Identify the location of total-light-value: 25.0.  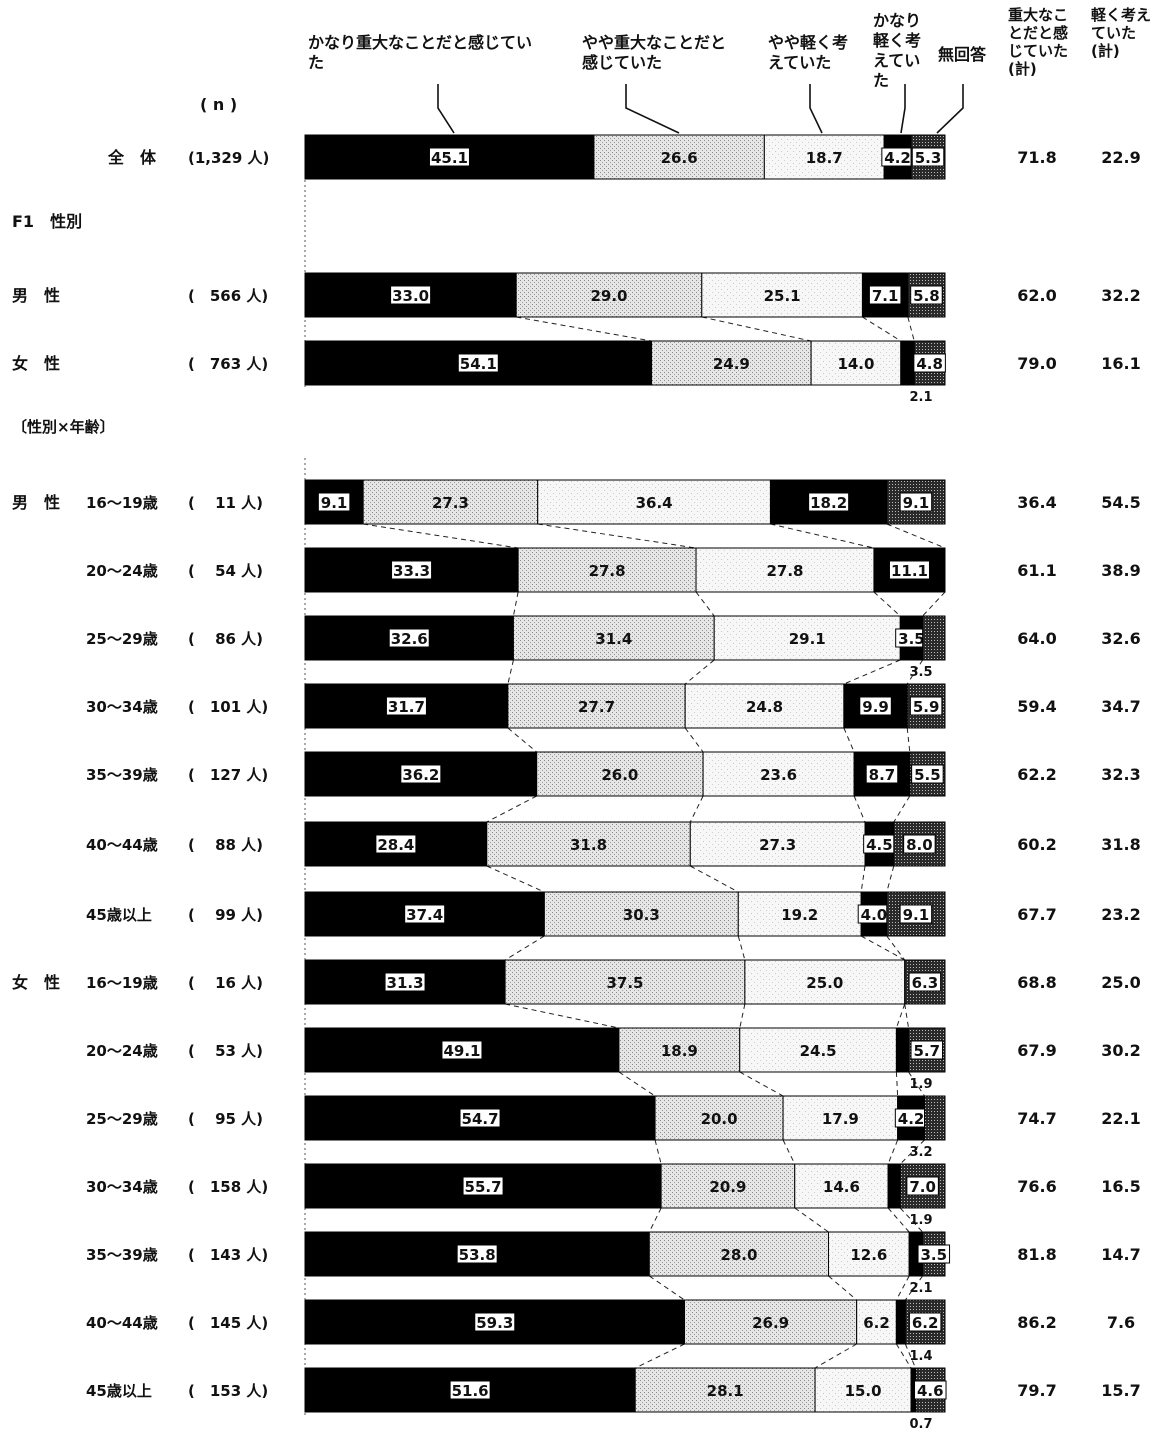
(1120, 982).